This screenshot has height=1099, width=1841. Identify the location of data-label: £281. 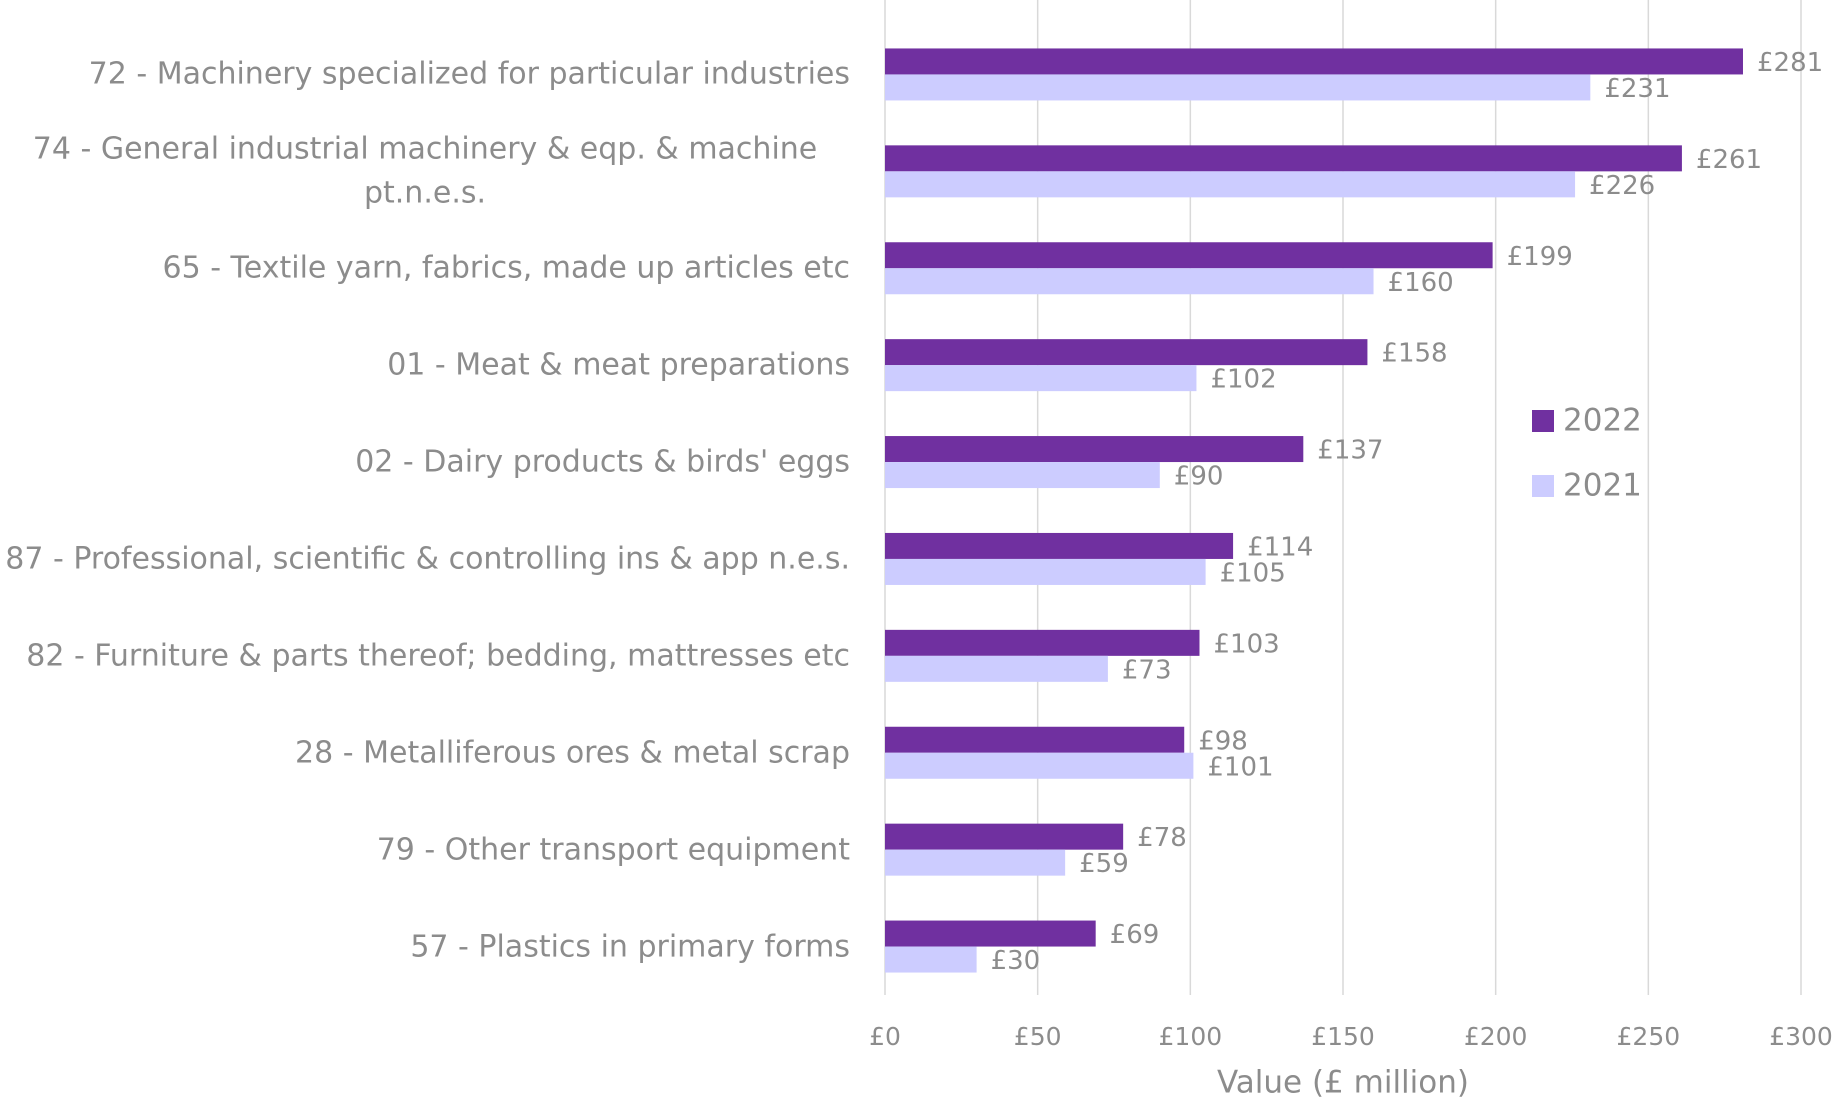
(1790, 63).